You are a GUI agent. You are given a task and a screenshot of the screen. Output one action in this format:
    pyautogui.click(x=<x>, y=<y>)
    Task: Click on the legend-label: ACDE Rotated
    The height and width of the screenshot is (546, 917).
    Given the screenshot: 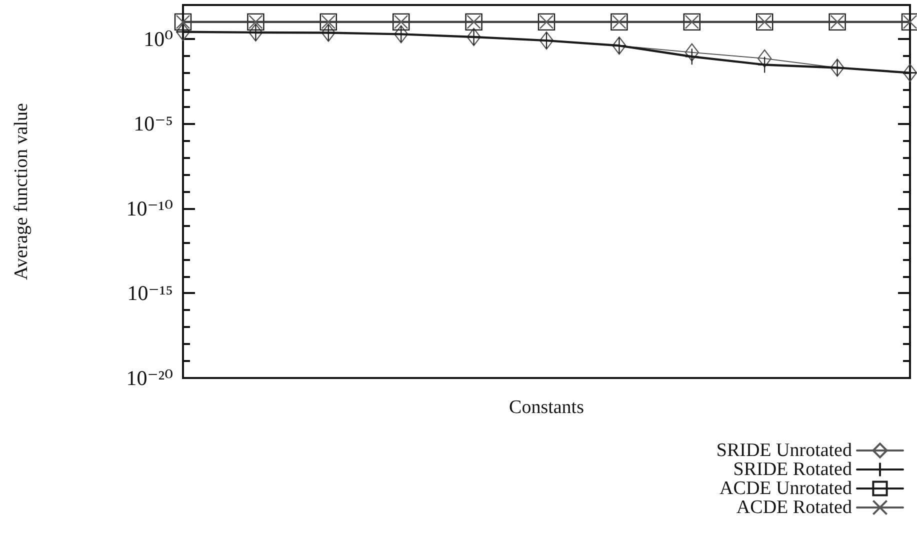 What is the action you would take?
    pyautogui.click(x=794, y=507)
    